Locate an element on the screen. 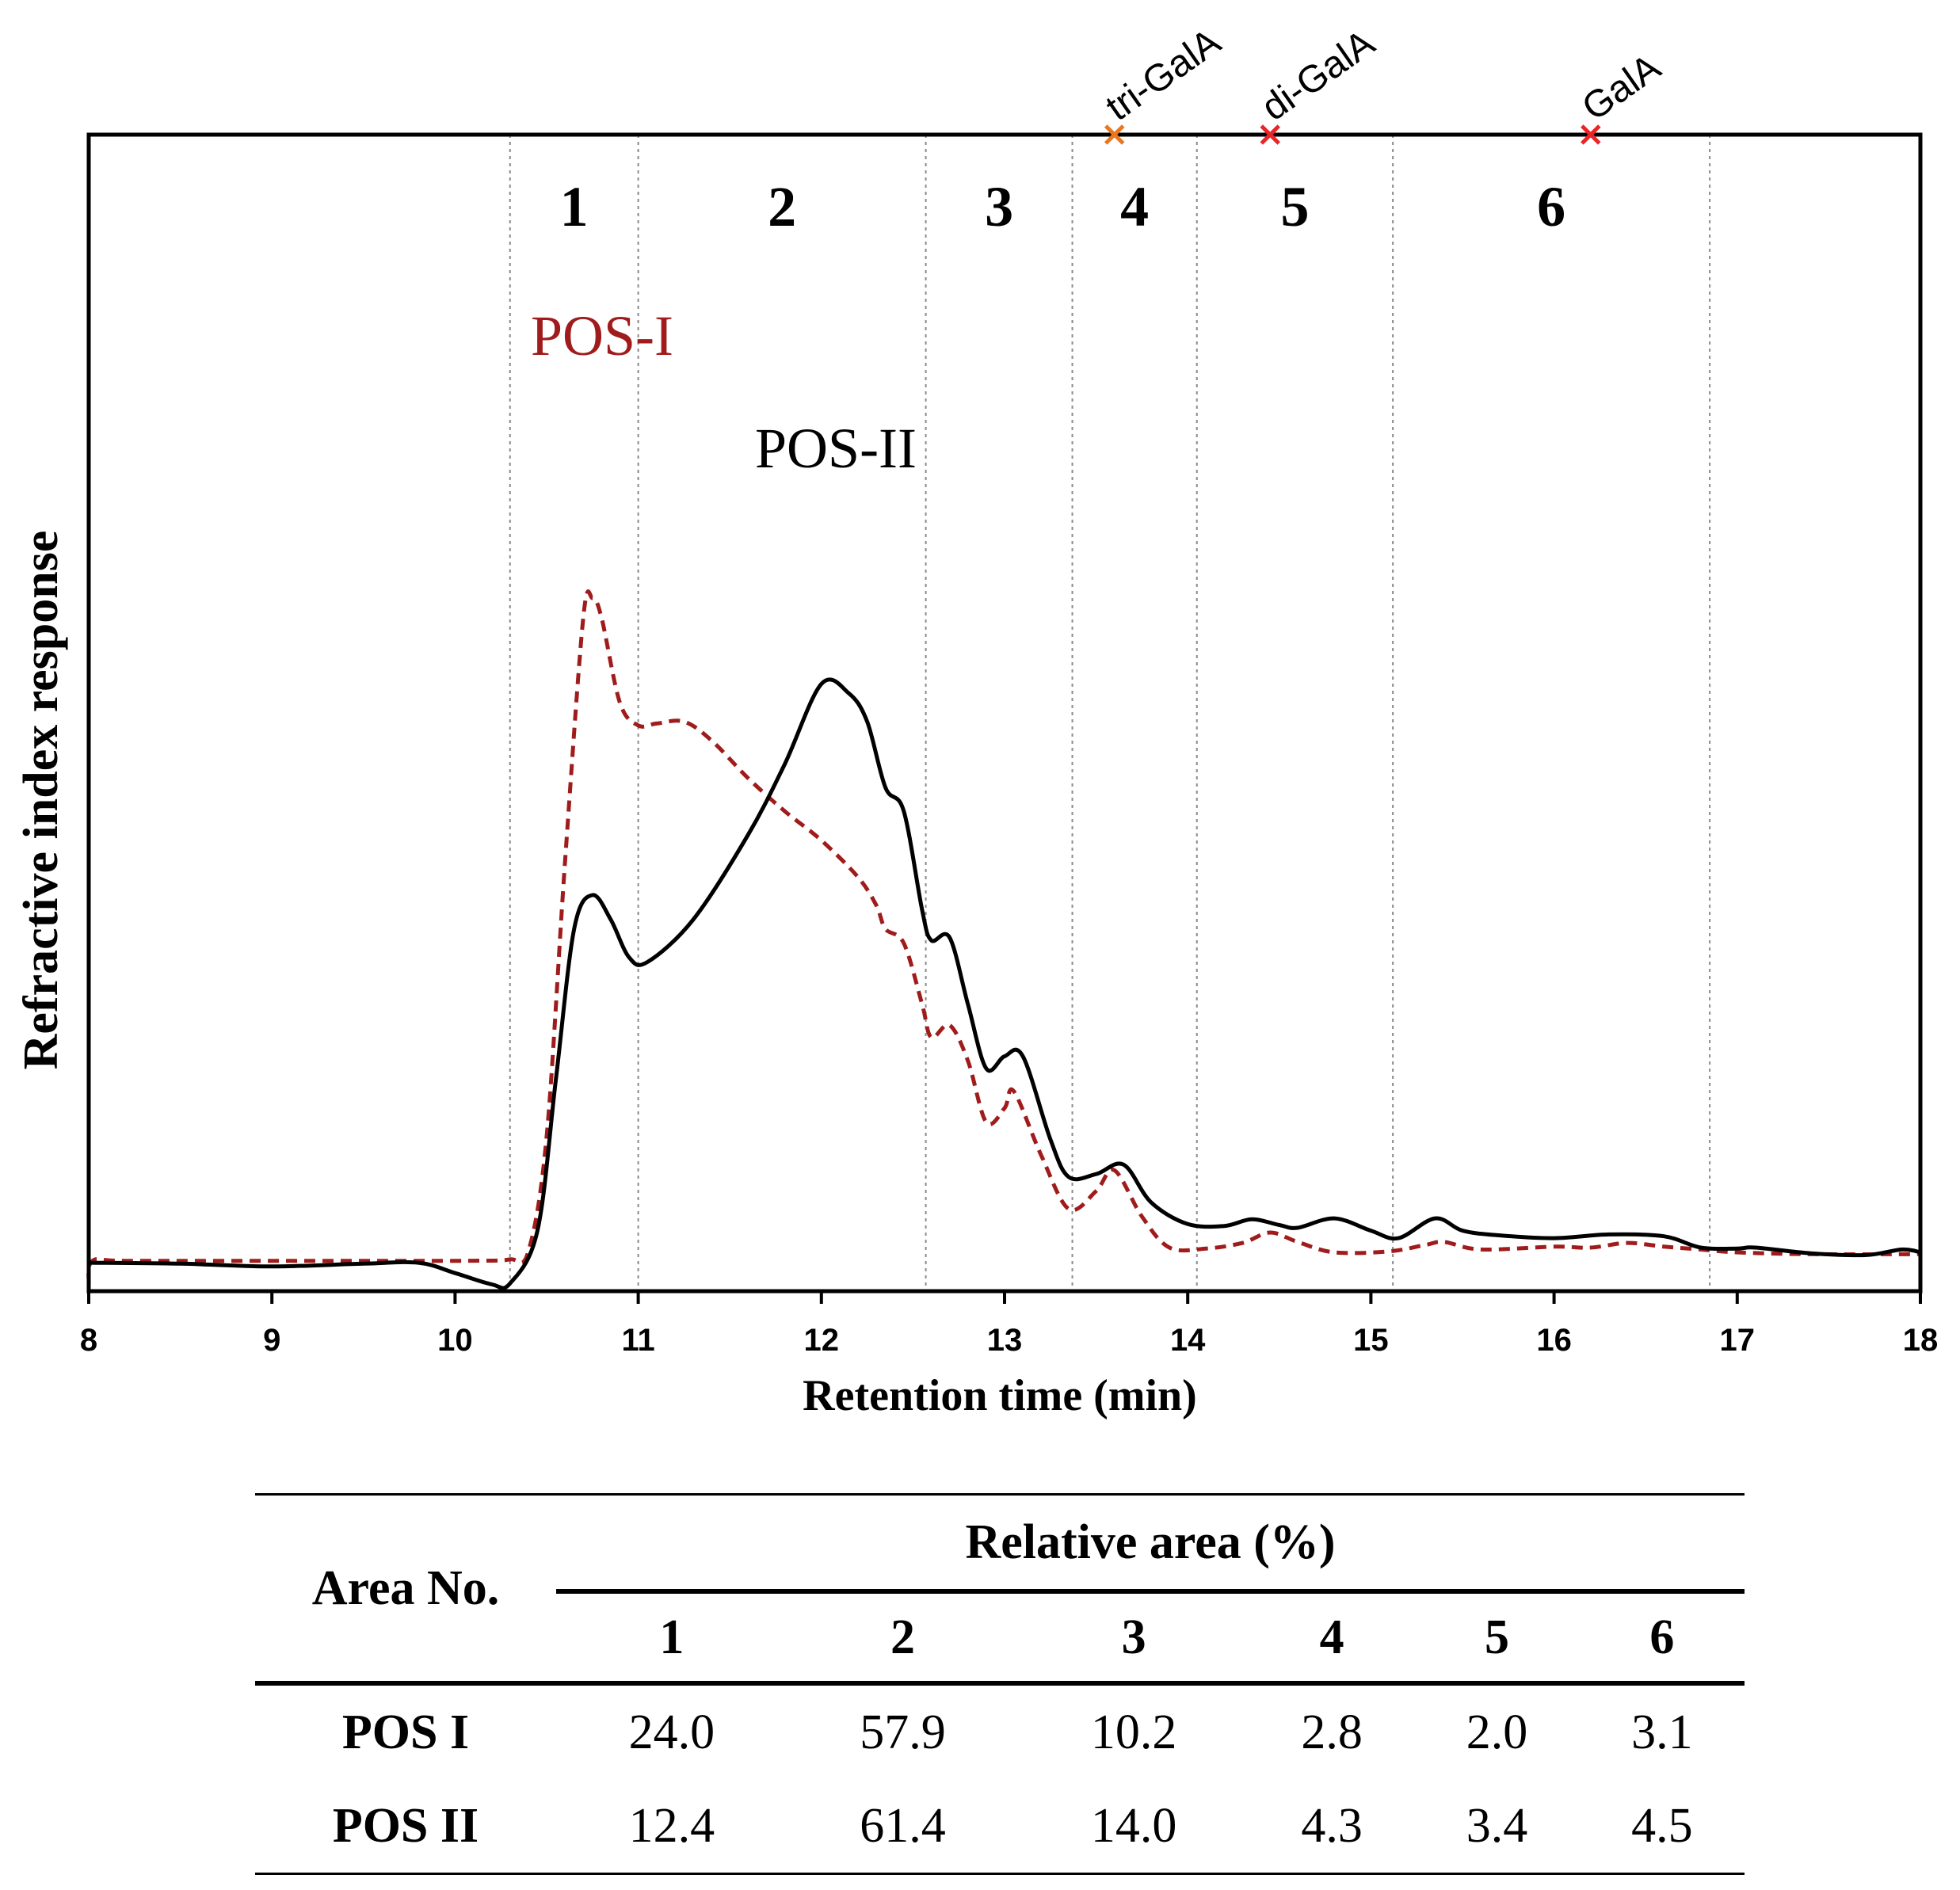  column-header: 1 is located at coordinates (671, 1638).